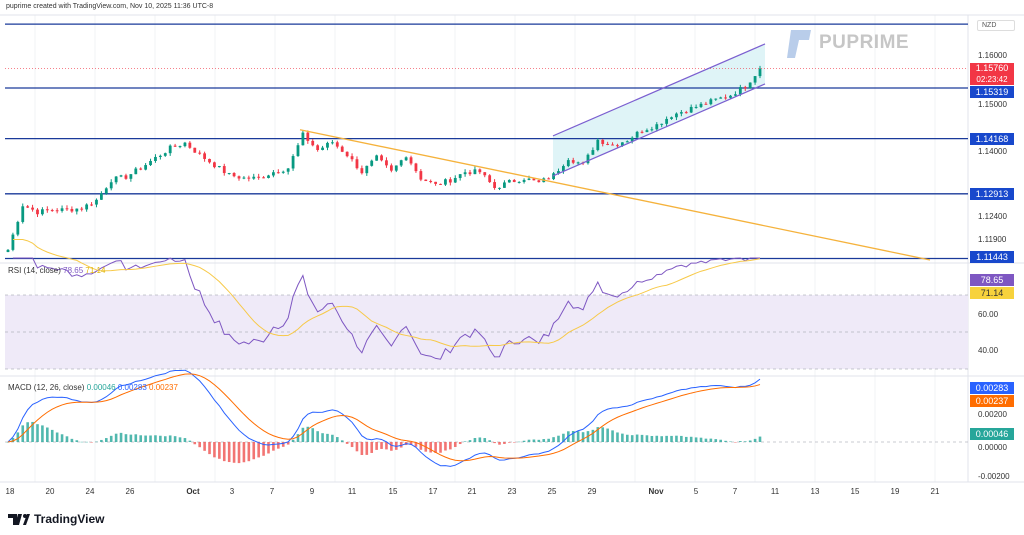 The image size is (1024, 535). What do you see at coordinates (992, 239) in the screenshot?
I see `price-tick: 1.11900` at bounding box center [992, 239].